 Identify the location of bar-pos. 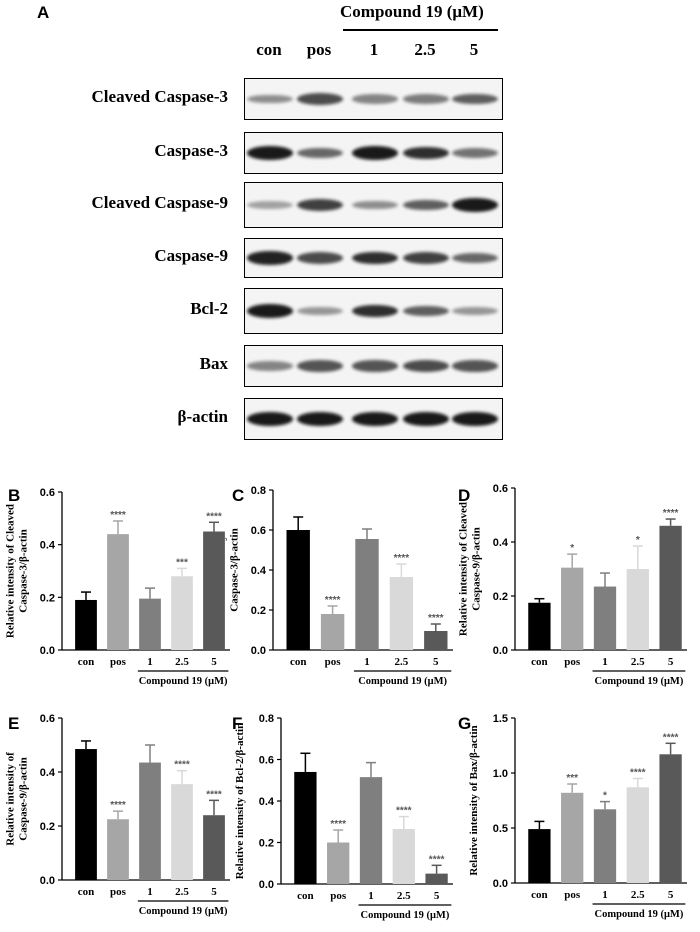
(118, 592).